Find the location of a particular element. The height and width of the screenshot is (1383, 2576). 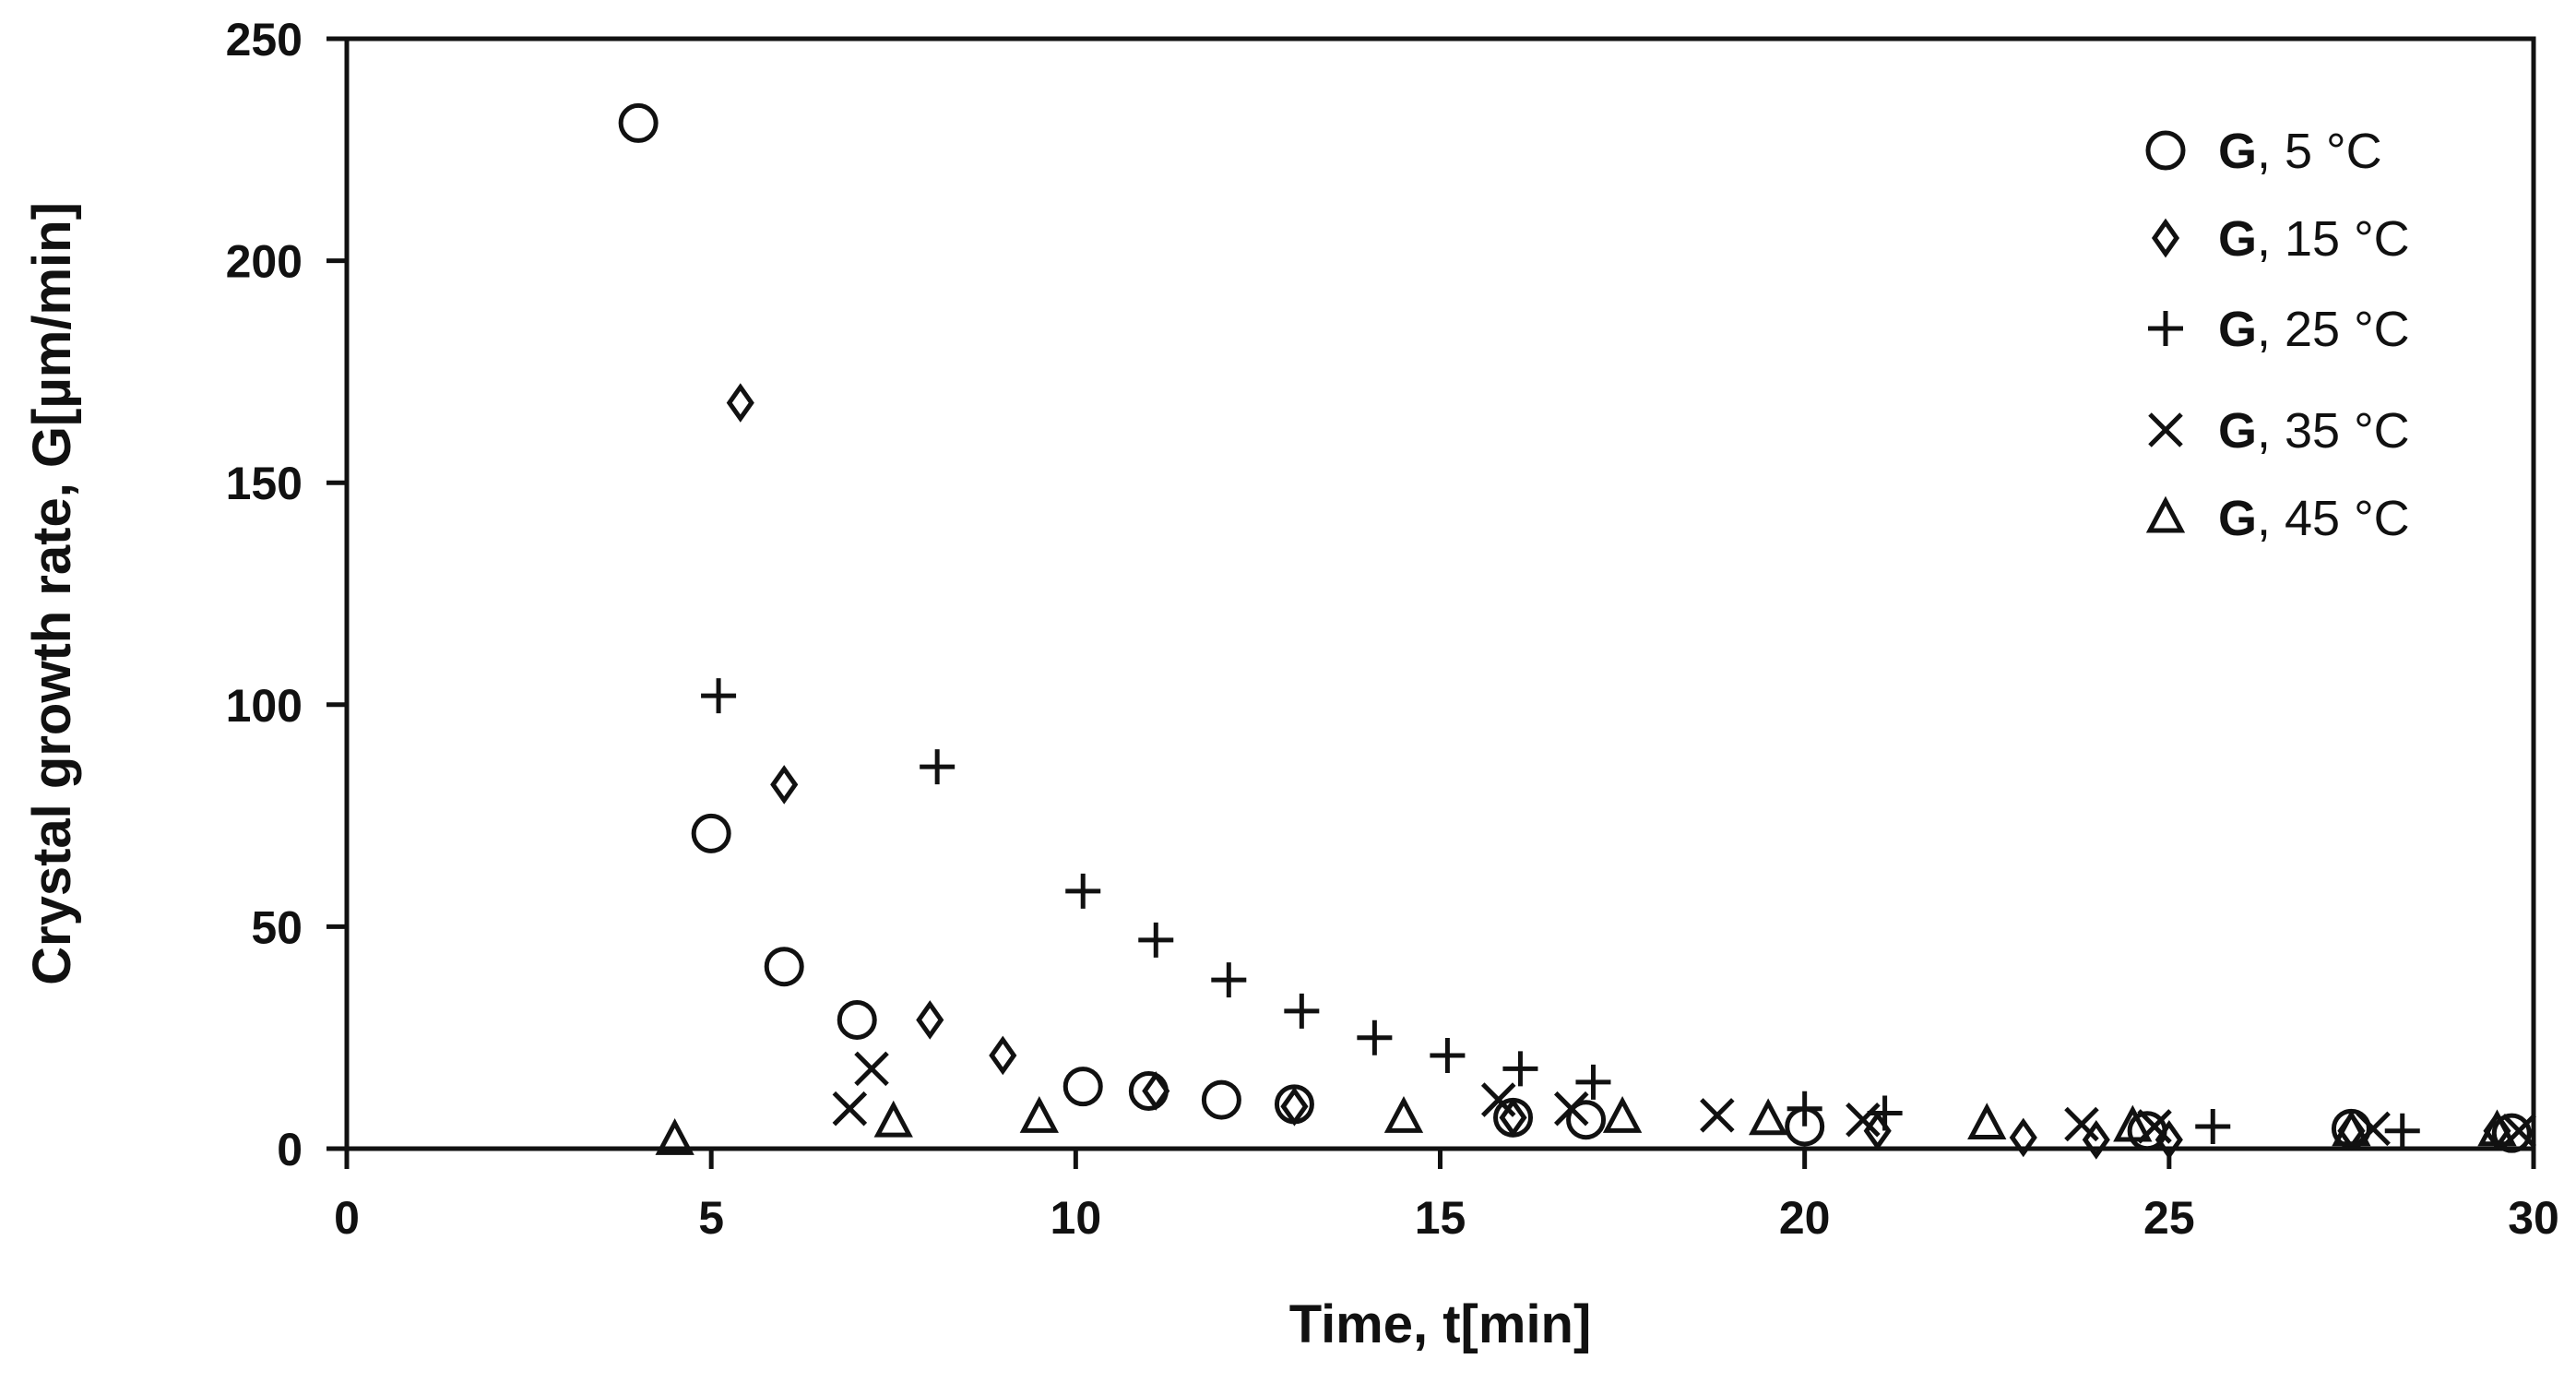

y-axis-title: Crystal growth rate, G[µm/min] is located at coordinates (52, 593).